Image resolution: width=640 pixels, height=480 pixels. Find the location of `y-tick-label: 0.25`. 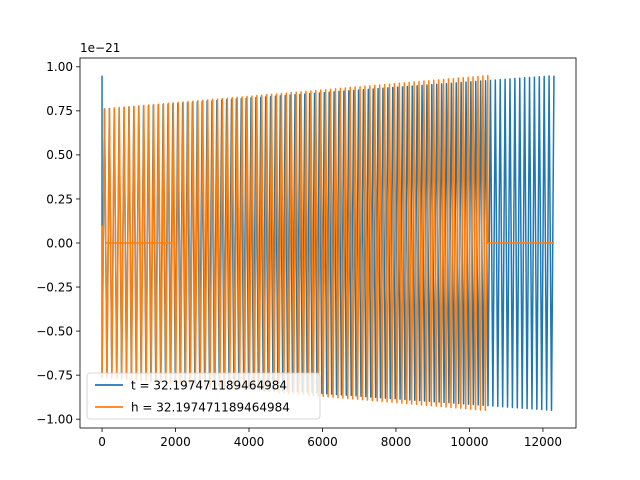

y-tick-label: 0.25 is located at coordinates (59, 199).